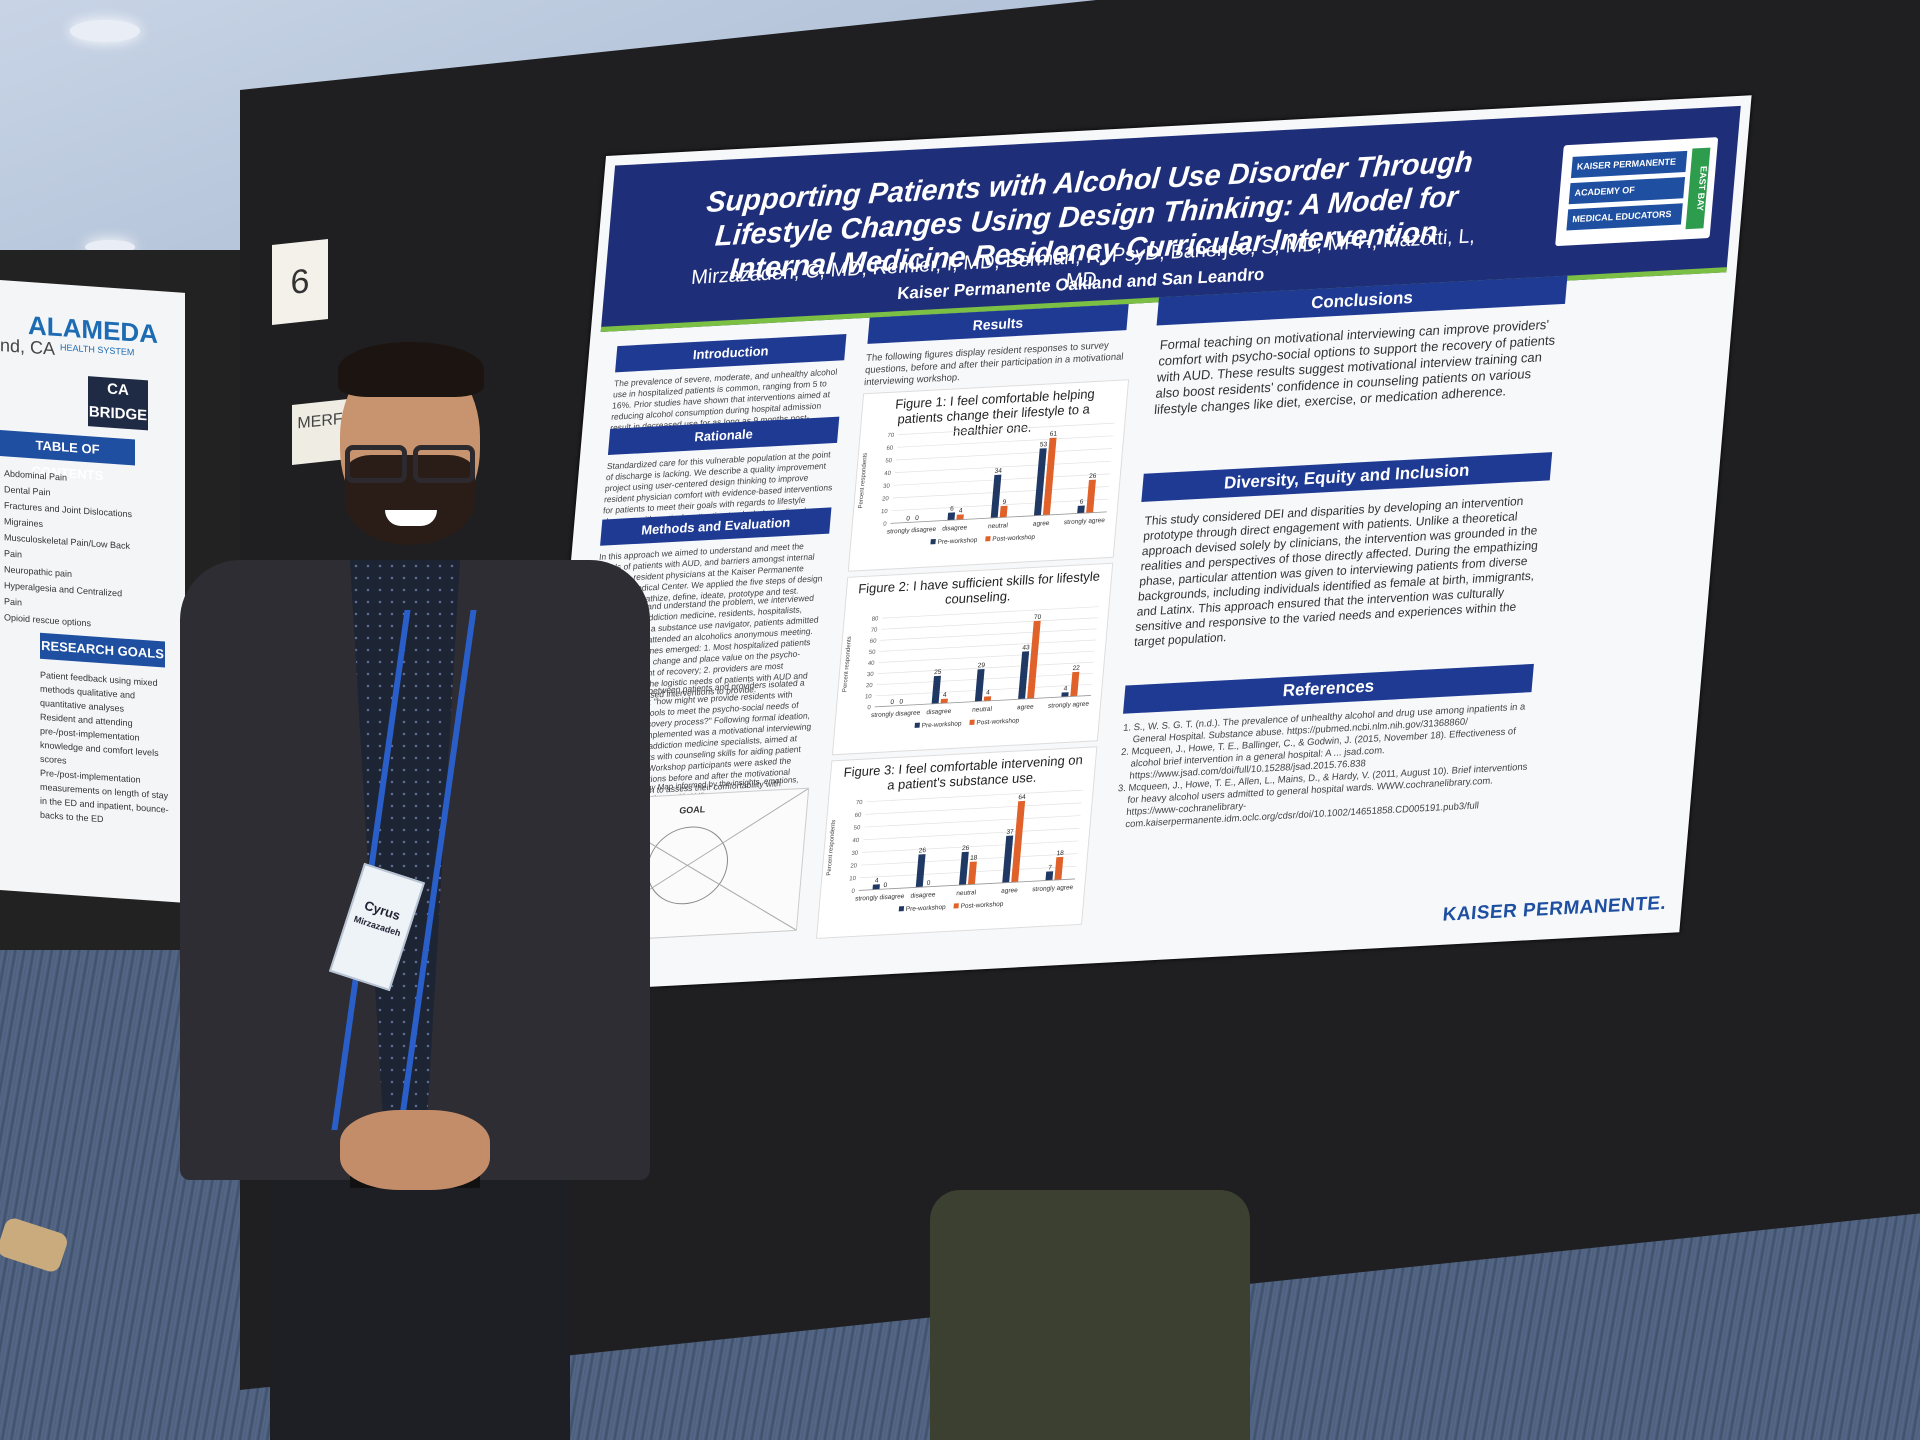 The height and width of the screenshot is (1440, 1920). I want to click on data-label: 29, so click(982, 665).